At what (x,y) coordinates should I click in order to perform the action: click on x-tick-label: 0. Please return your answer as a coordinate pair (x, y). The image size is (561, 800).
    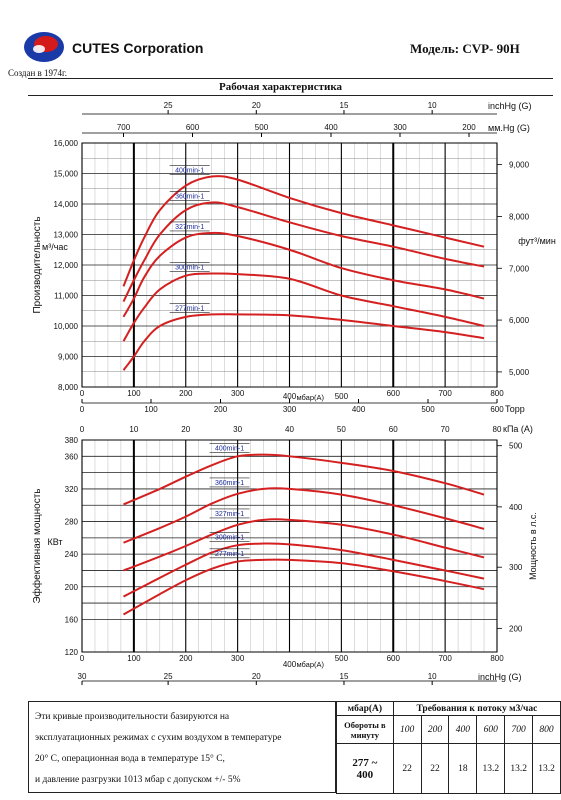
    Looking at the image, I should click on (82, 658).